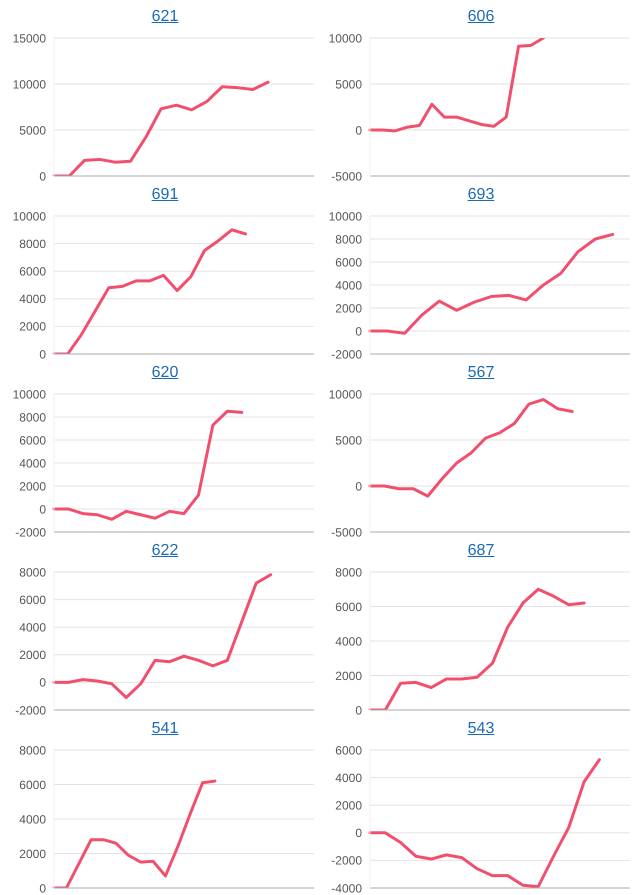  Describe the element at coordinates (481, 373) in the screenshot. I see `chart-title: 567` at that location.